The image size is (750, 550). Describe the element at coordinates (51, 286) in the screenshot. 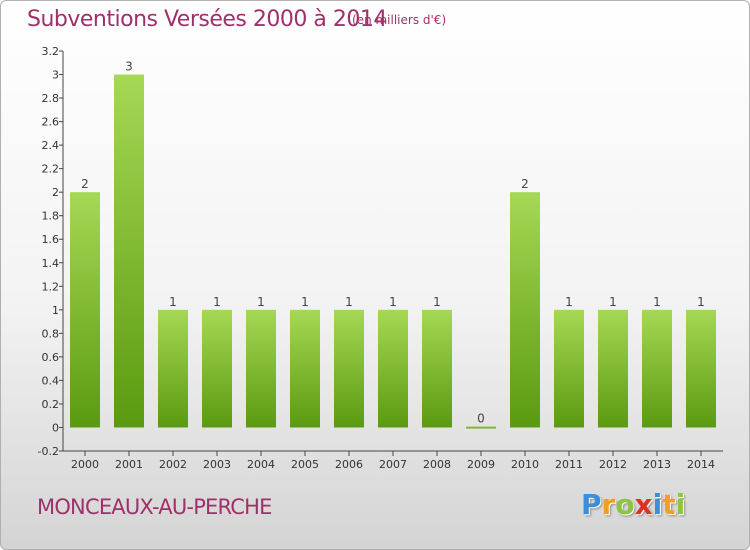

I see `y-tick-label: 1.2` at that location.